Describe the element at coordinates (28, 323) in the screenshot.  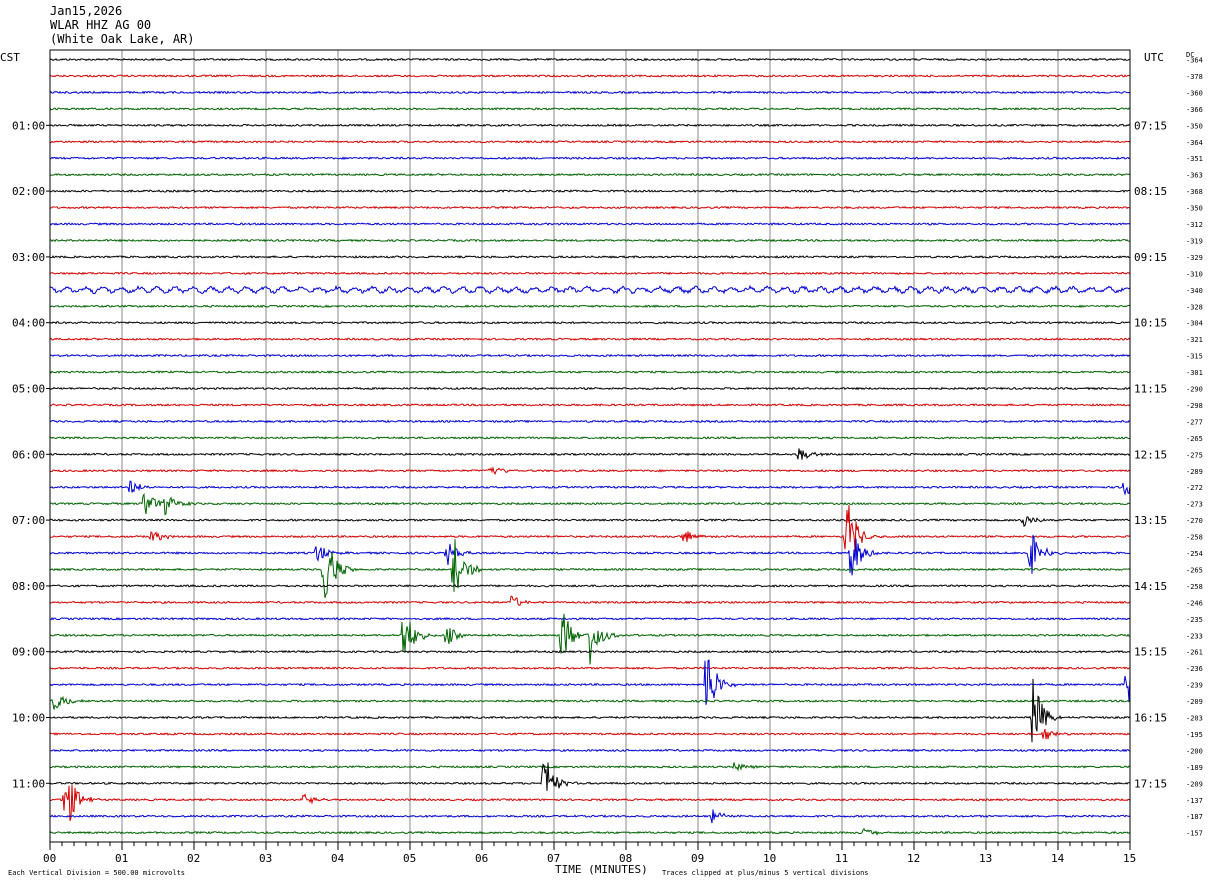
I see `left-hour-label: 04:00` at that location.